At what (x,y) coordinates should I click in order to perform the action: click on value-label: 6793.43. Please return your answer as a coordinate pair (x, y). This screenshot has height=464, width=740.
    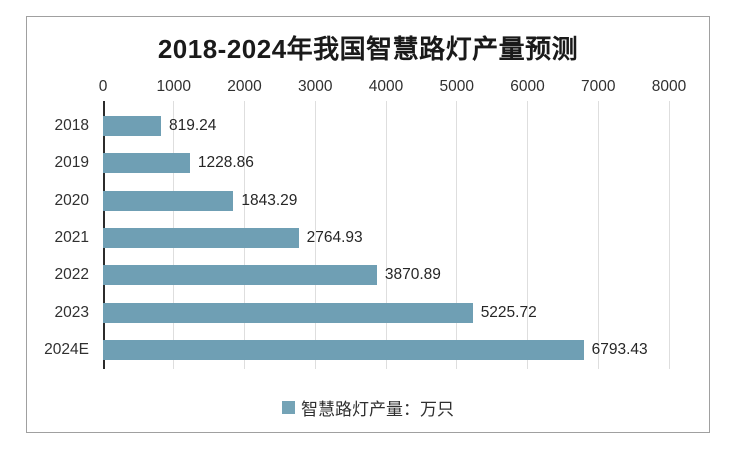
    Looking at the image, I should click on (619, 350).